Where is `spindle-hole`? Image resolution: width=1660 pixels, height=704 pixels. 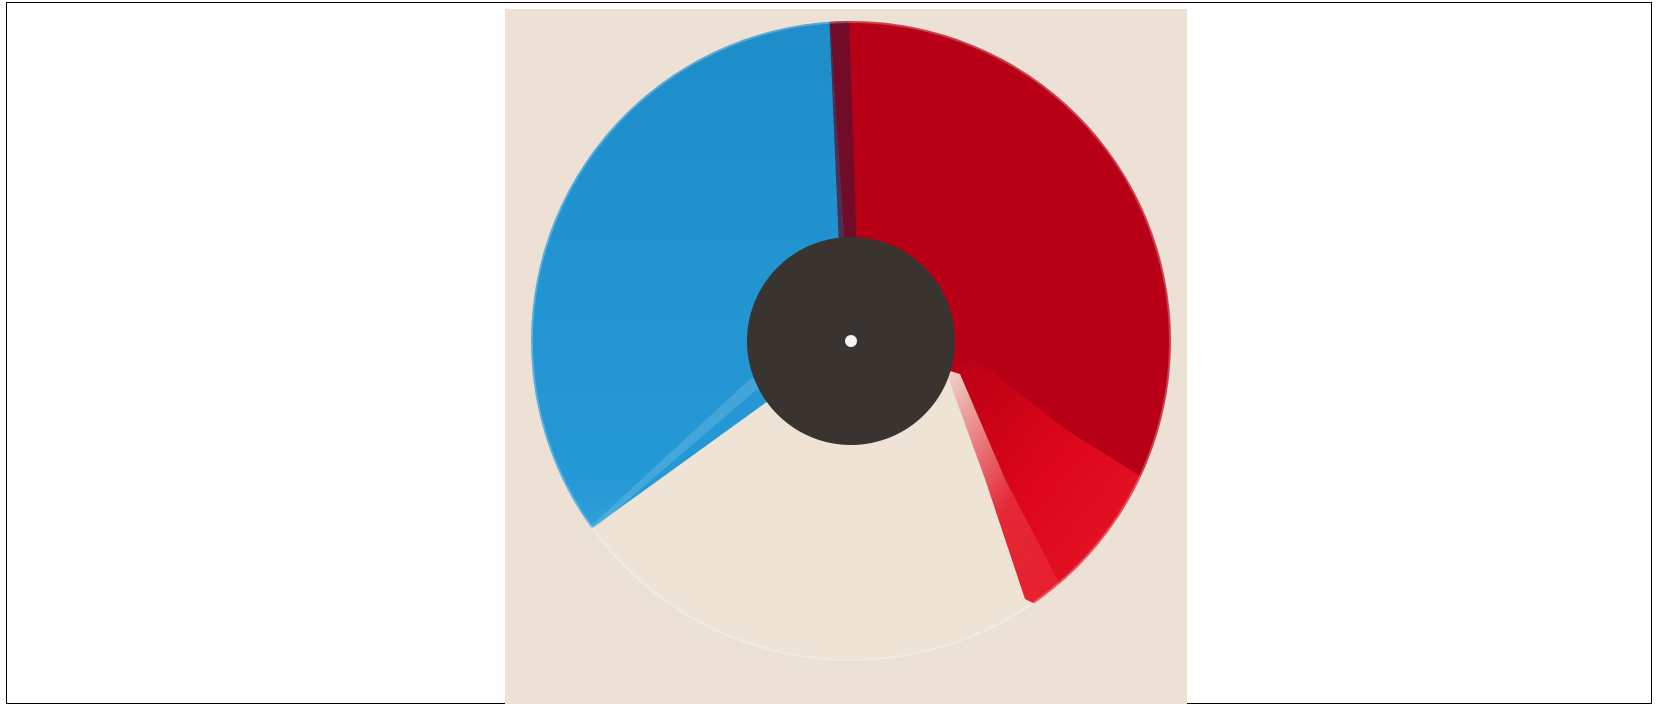
spindle-hole is located at coordinates (851, 341).